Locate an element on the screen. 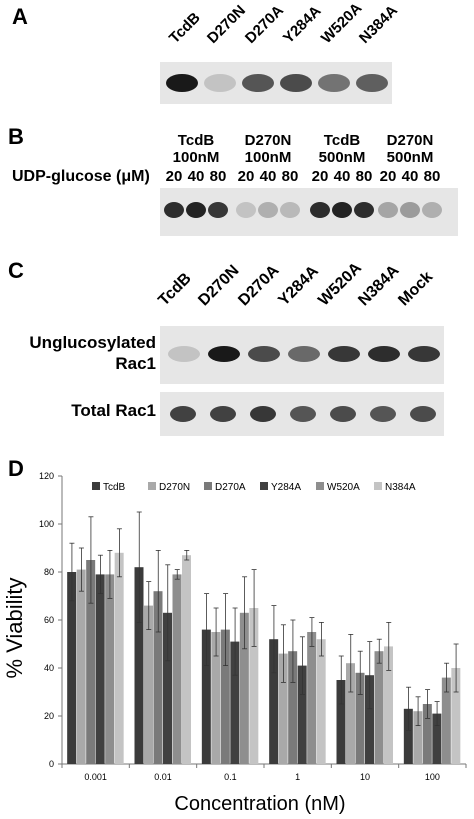  panel-c-lane-w520a: W520A is located at coordinates (340, 284).